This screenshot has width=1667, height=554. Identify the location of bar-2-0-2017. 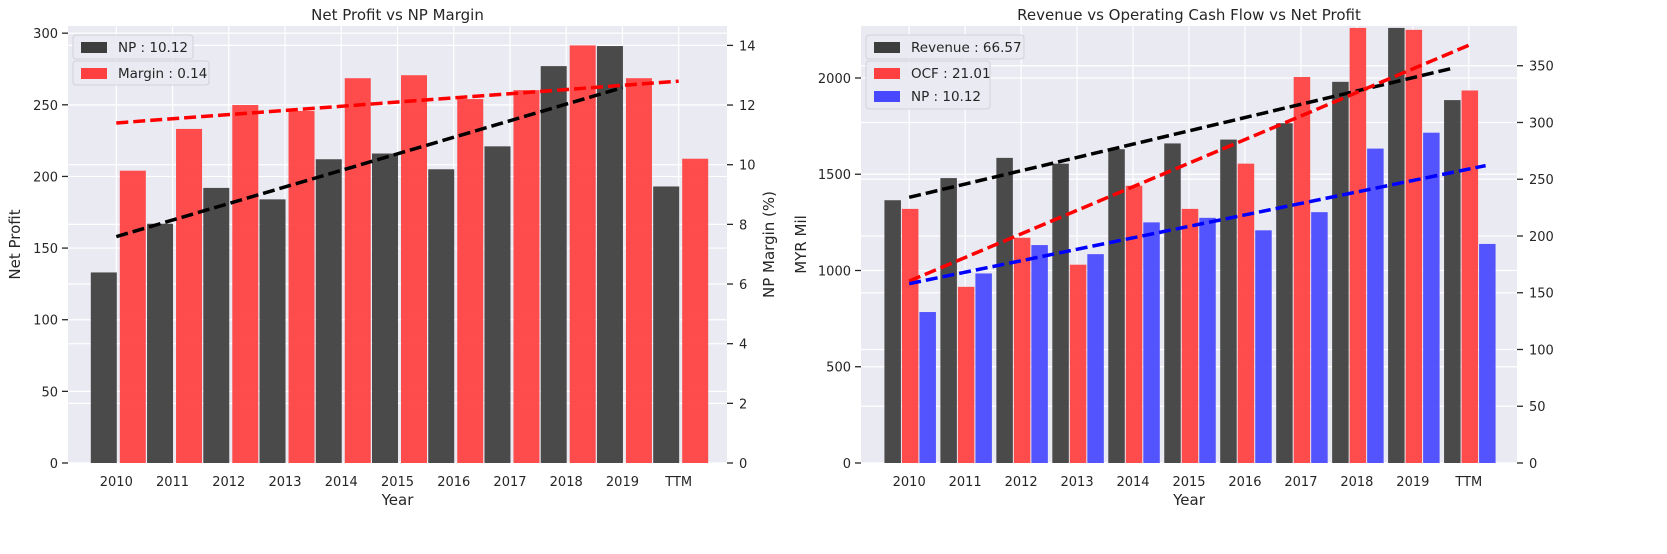
(1284, 293).